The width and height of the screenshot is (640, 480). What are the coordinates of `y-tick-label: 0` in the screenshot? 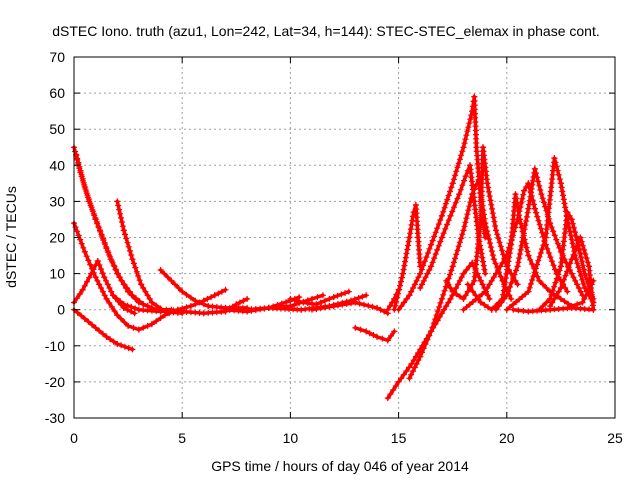 It's located at (61, 310).